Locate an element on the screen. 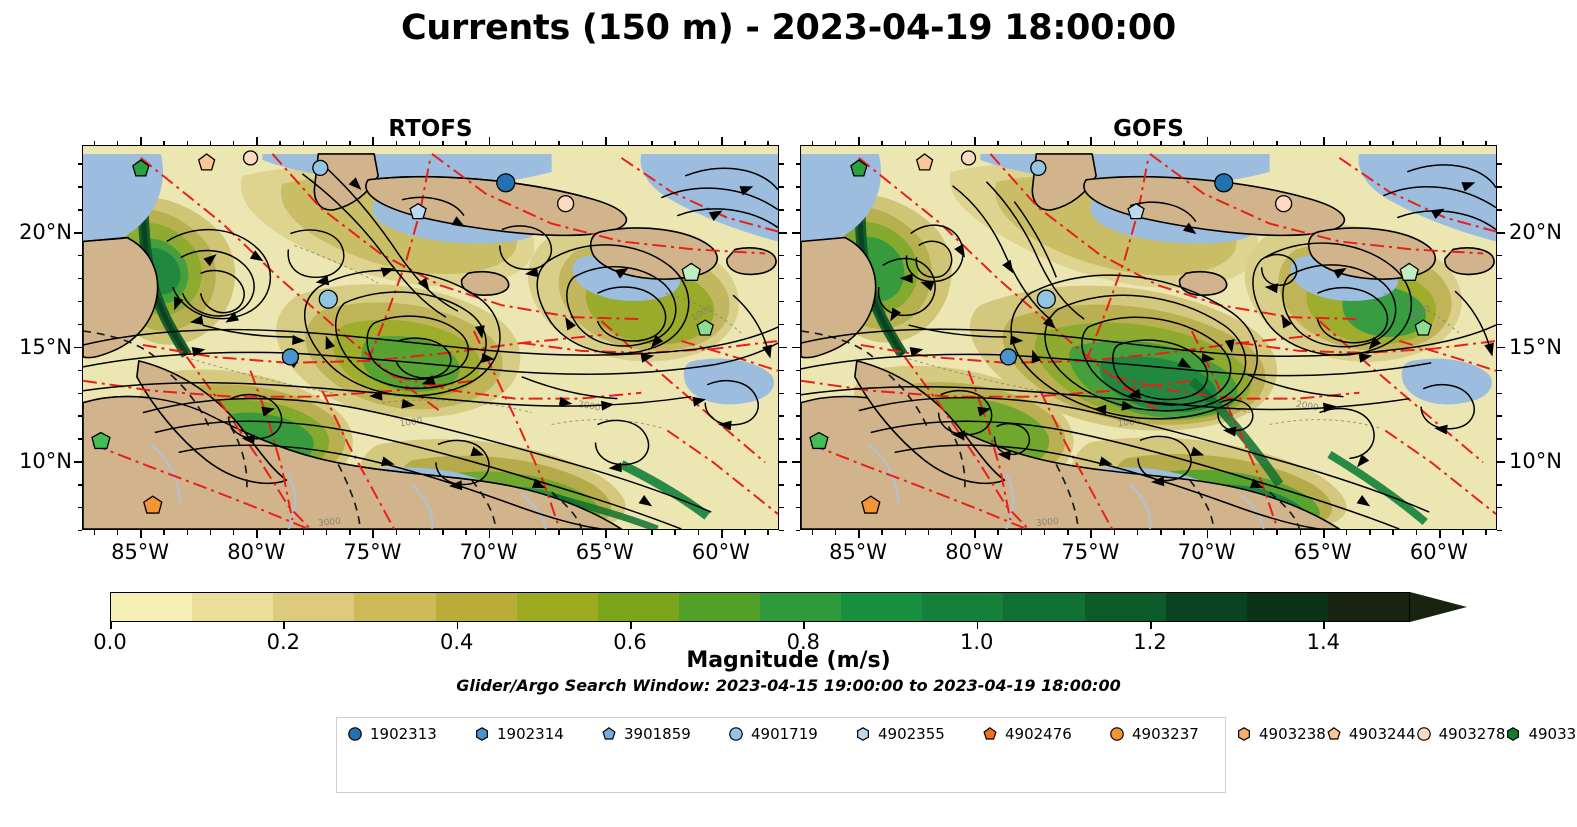 Image resolution: width=1577 pixels, height=827 pixels. xtick-minor-top-0--78 is located at coordinates (303, 142).